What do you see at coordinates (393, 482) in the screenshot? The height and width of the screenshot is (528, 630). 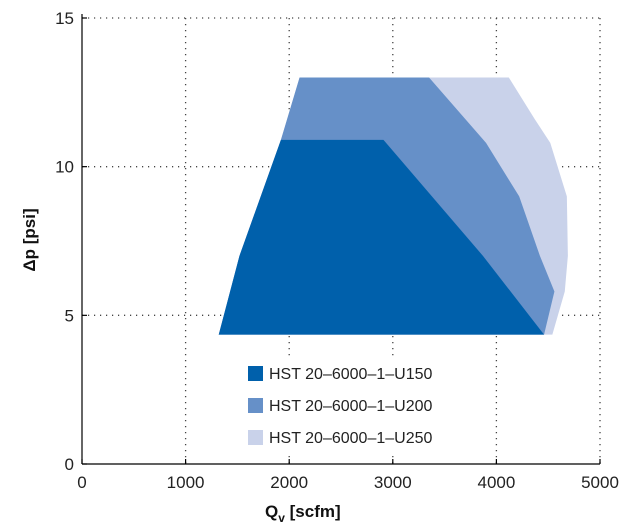 I see `x-tick-label: 3000` at bounding box center [393, 482].